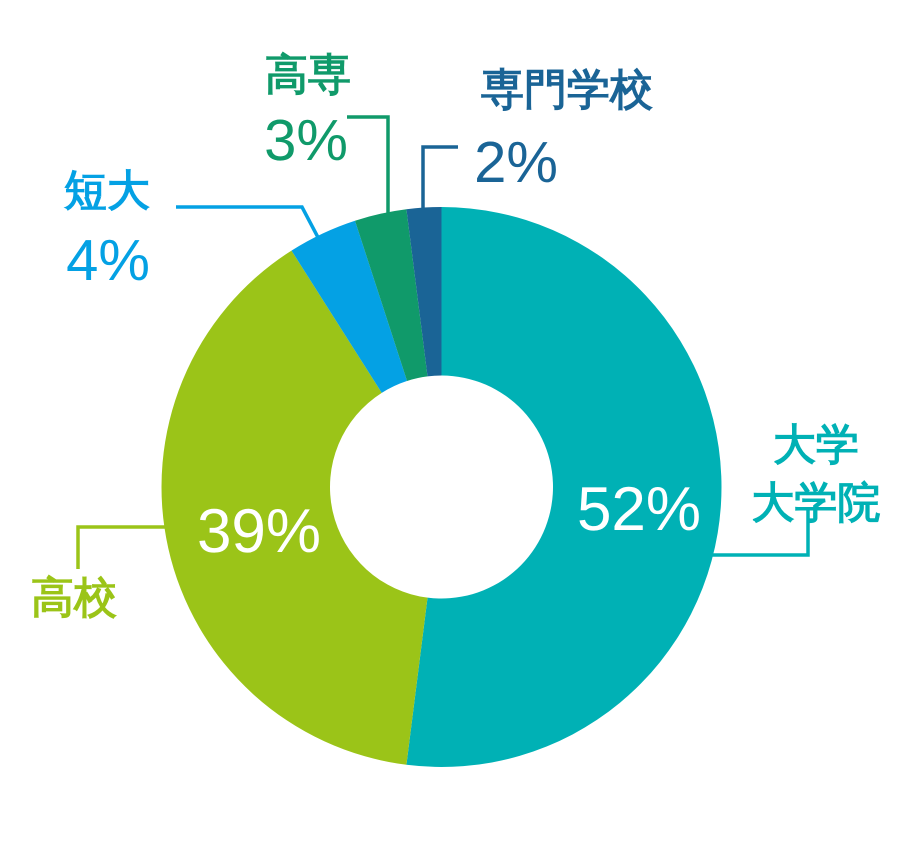 The height and width of the screenshot is (864, 900). What do you see at coordinates (816, 474) in the screenshot?
I see `slice-label: 大学大学院` at bounding box center [816, 474].